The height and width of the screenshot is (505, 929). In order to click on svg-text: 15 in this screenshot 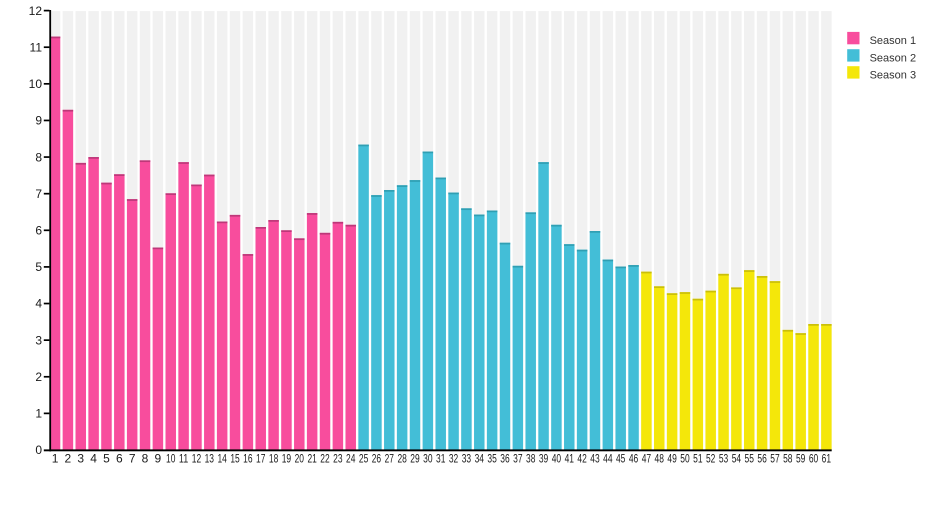, I will do `click(235, 459)`.